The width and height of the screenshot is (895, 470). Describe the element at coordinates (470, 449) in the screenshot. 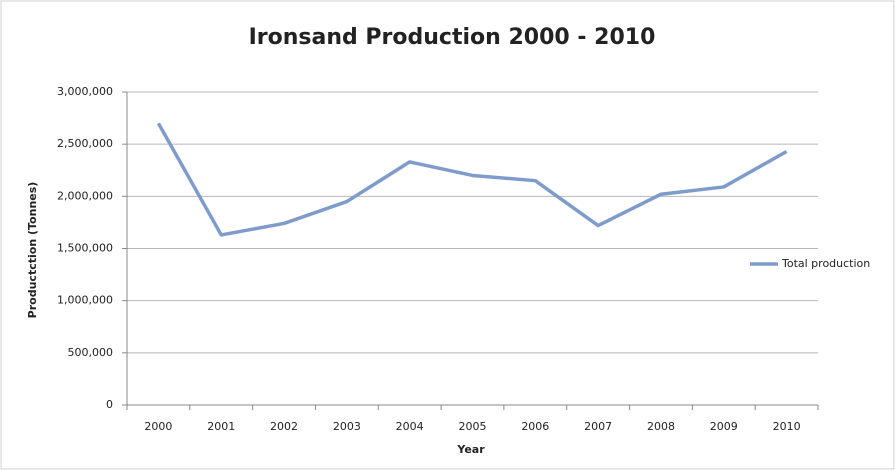

I see `x-axis-label: Year` at that location.